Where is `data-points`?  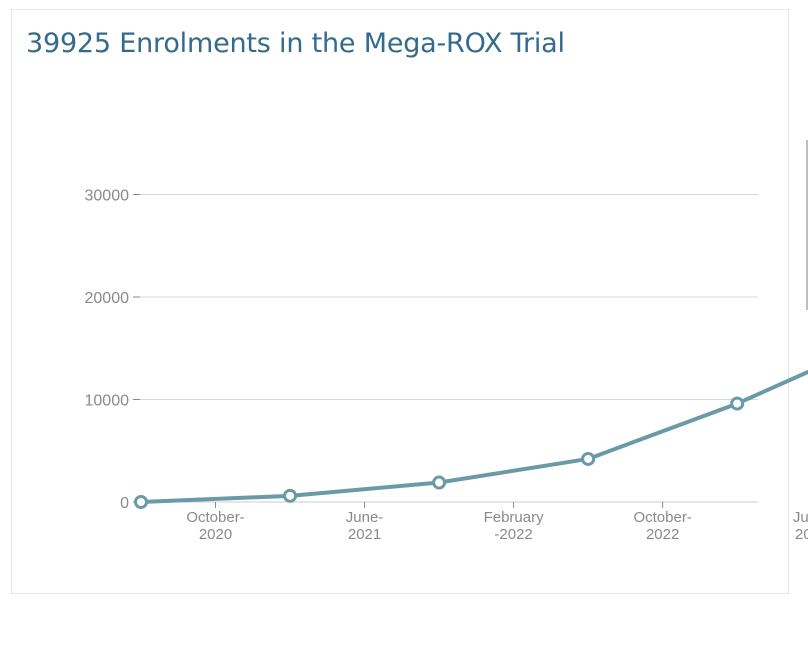 data-points is located at coordinates (439, 452).